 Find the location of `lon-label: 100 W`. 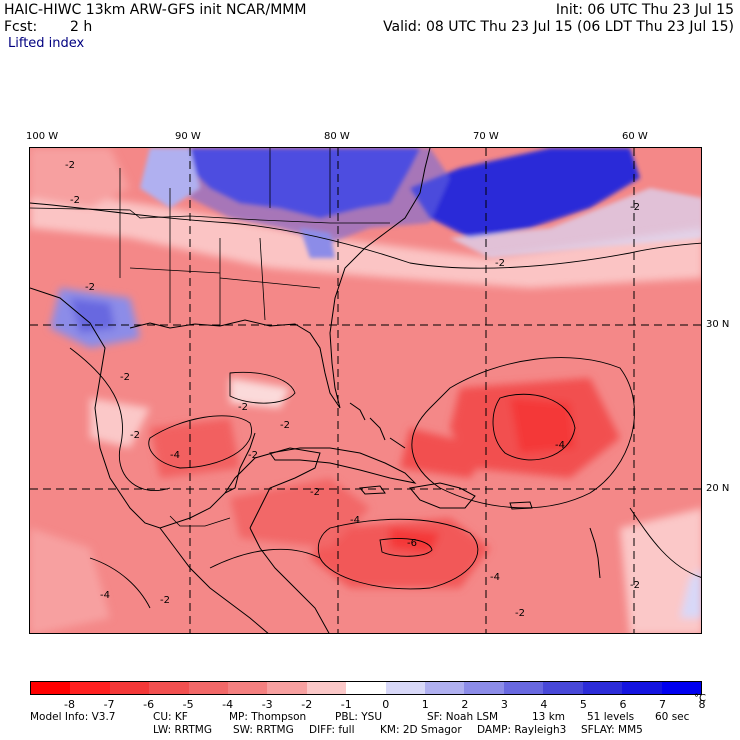

lon-label: 100 W is located at coordinates (42, 136).